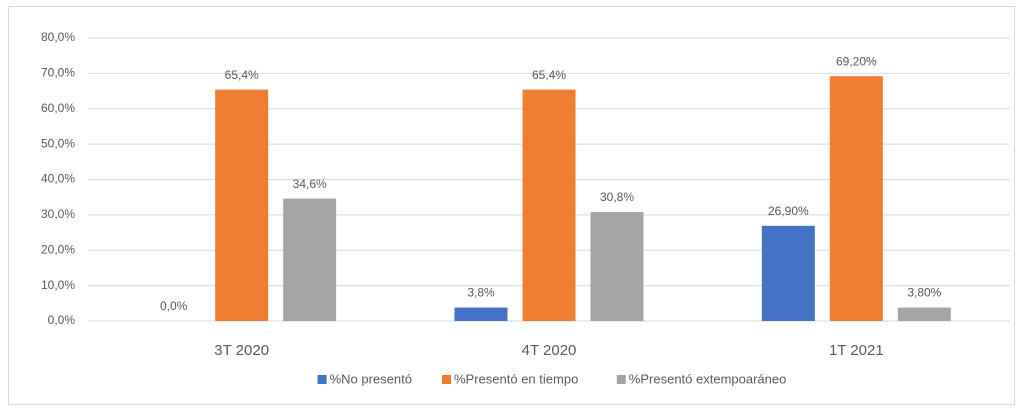 The height and width of the screenshot is (411, 1024). Describe the element at coordinates (856, 350) in the screenshot. I see `x-tick-label: 1T 2021` at that location.